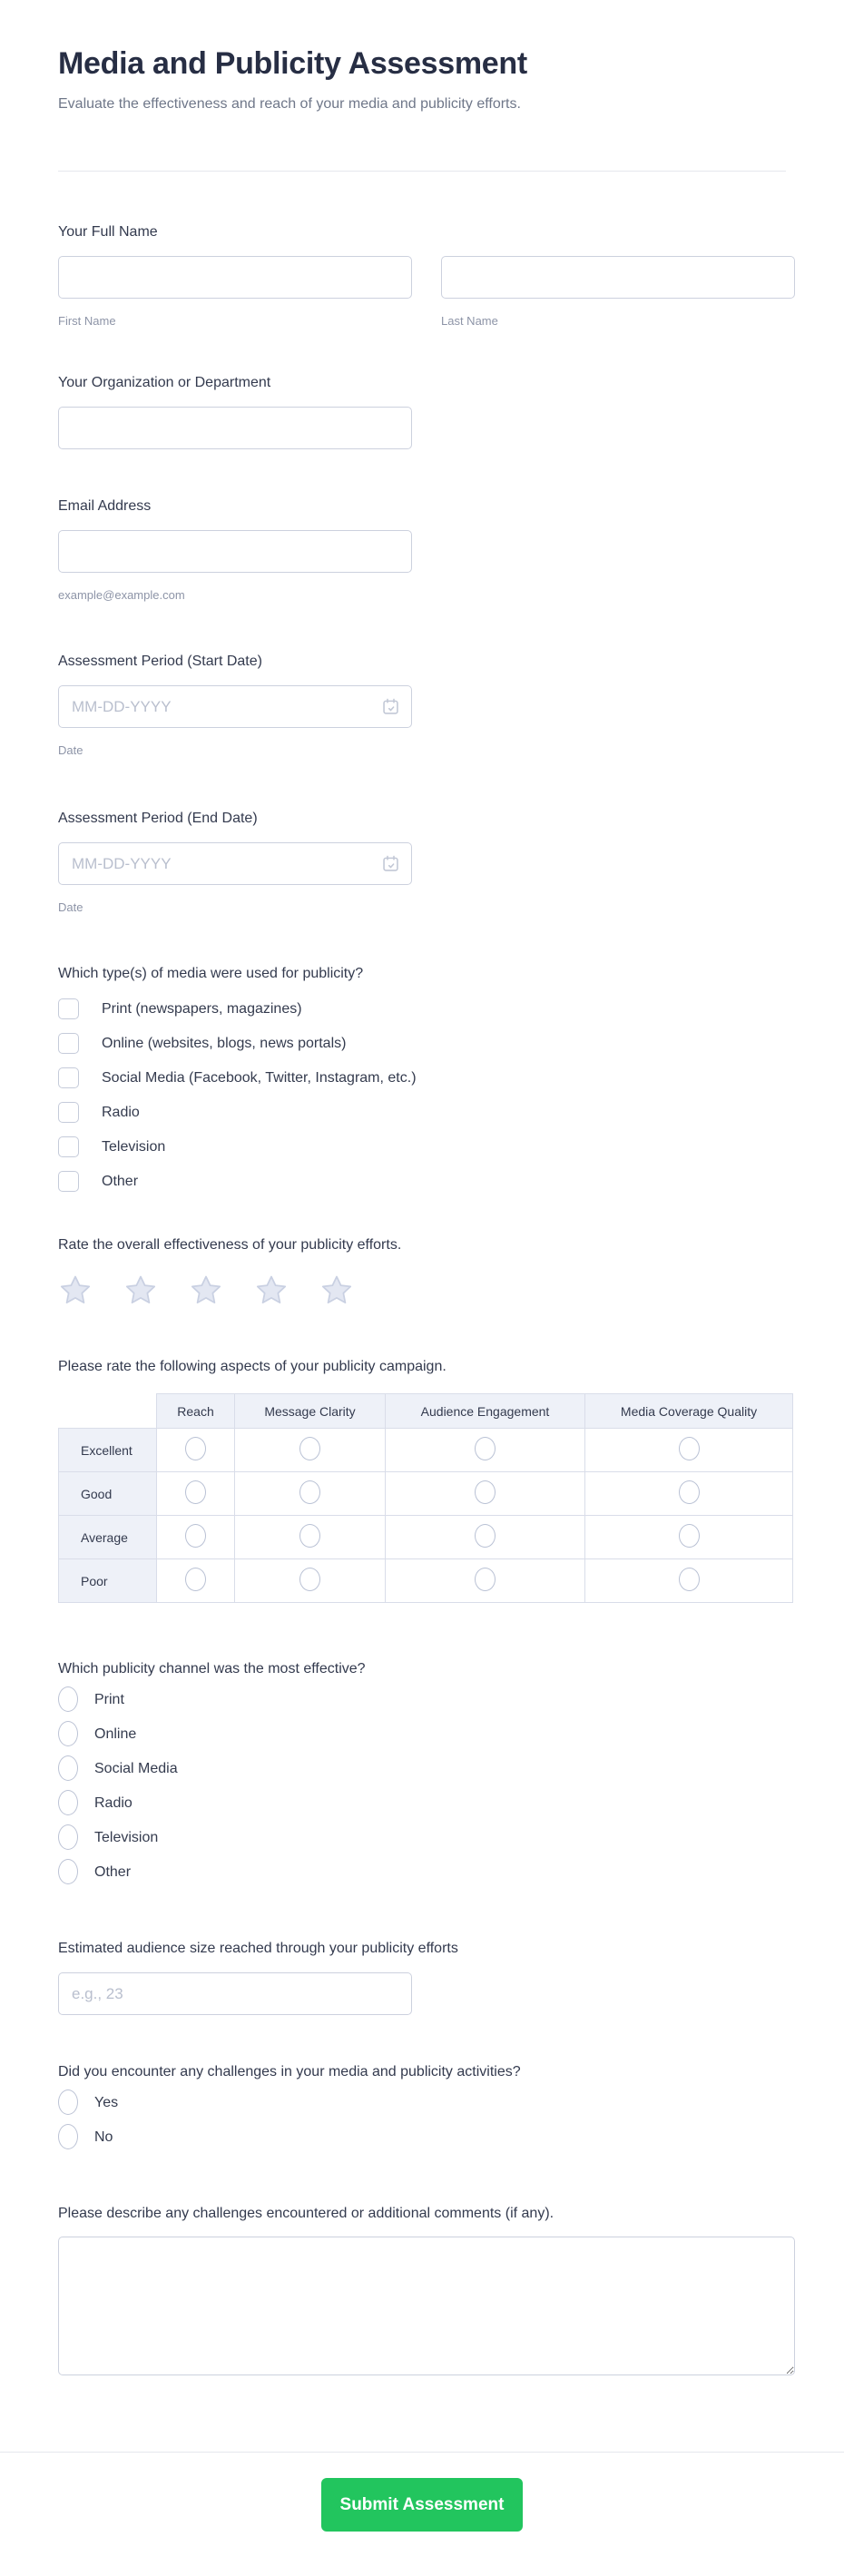 This screenshot has width=844, height=2576. What do you see at coordinates (103, 2137) in the screenshot?
I see `option-label: No` at bounding box center [103, 2137].